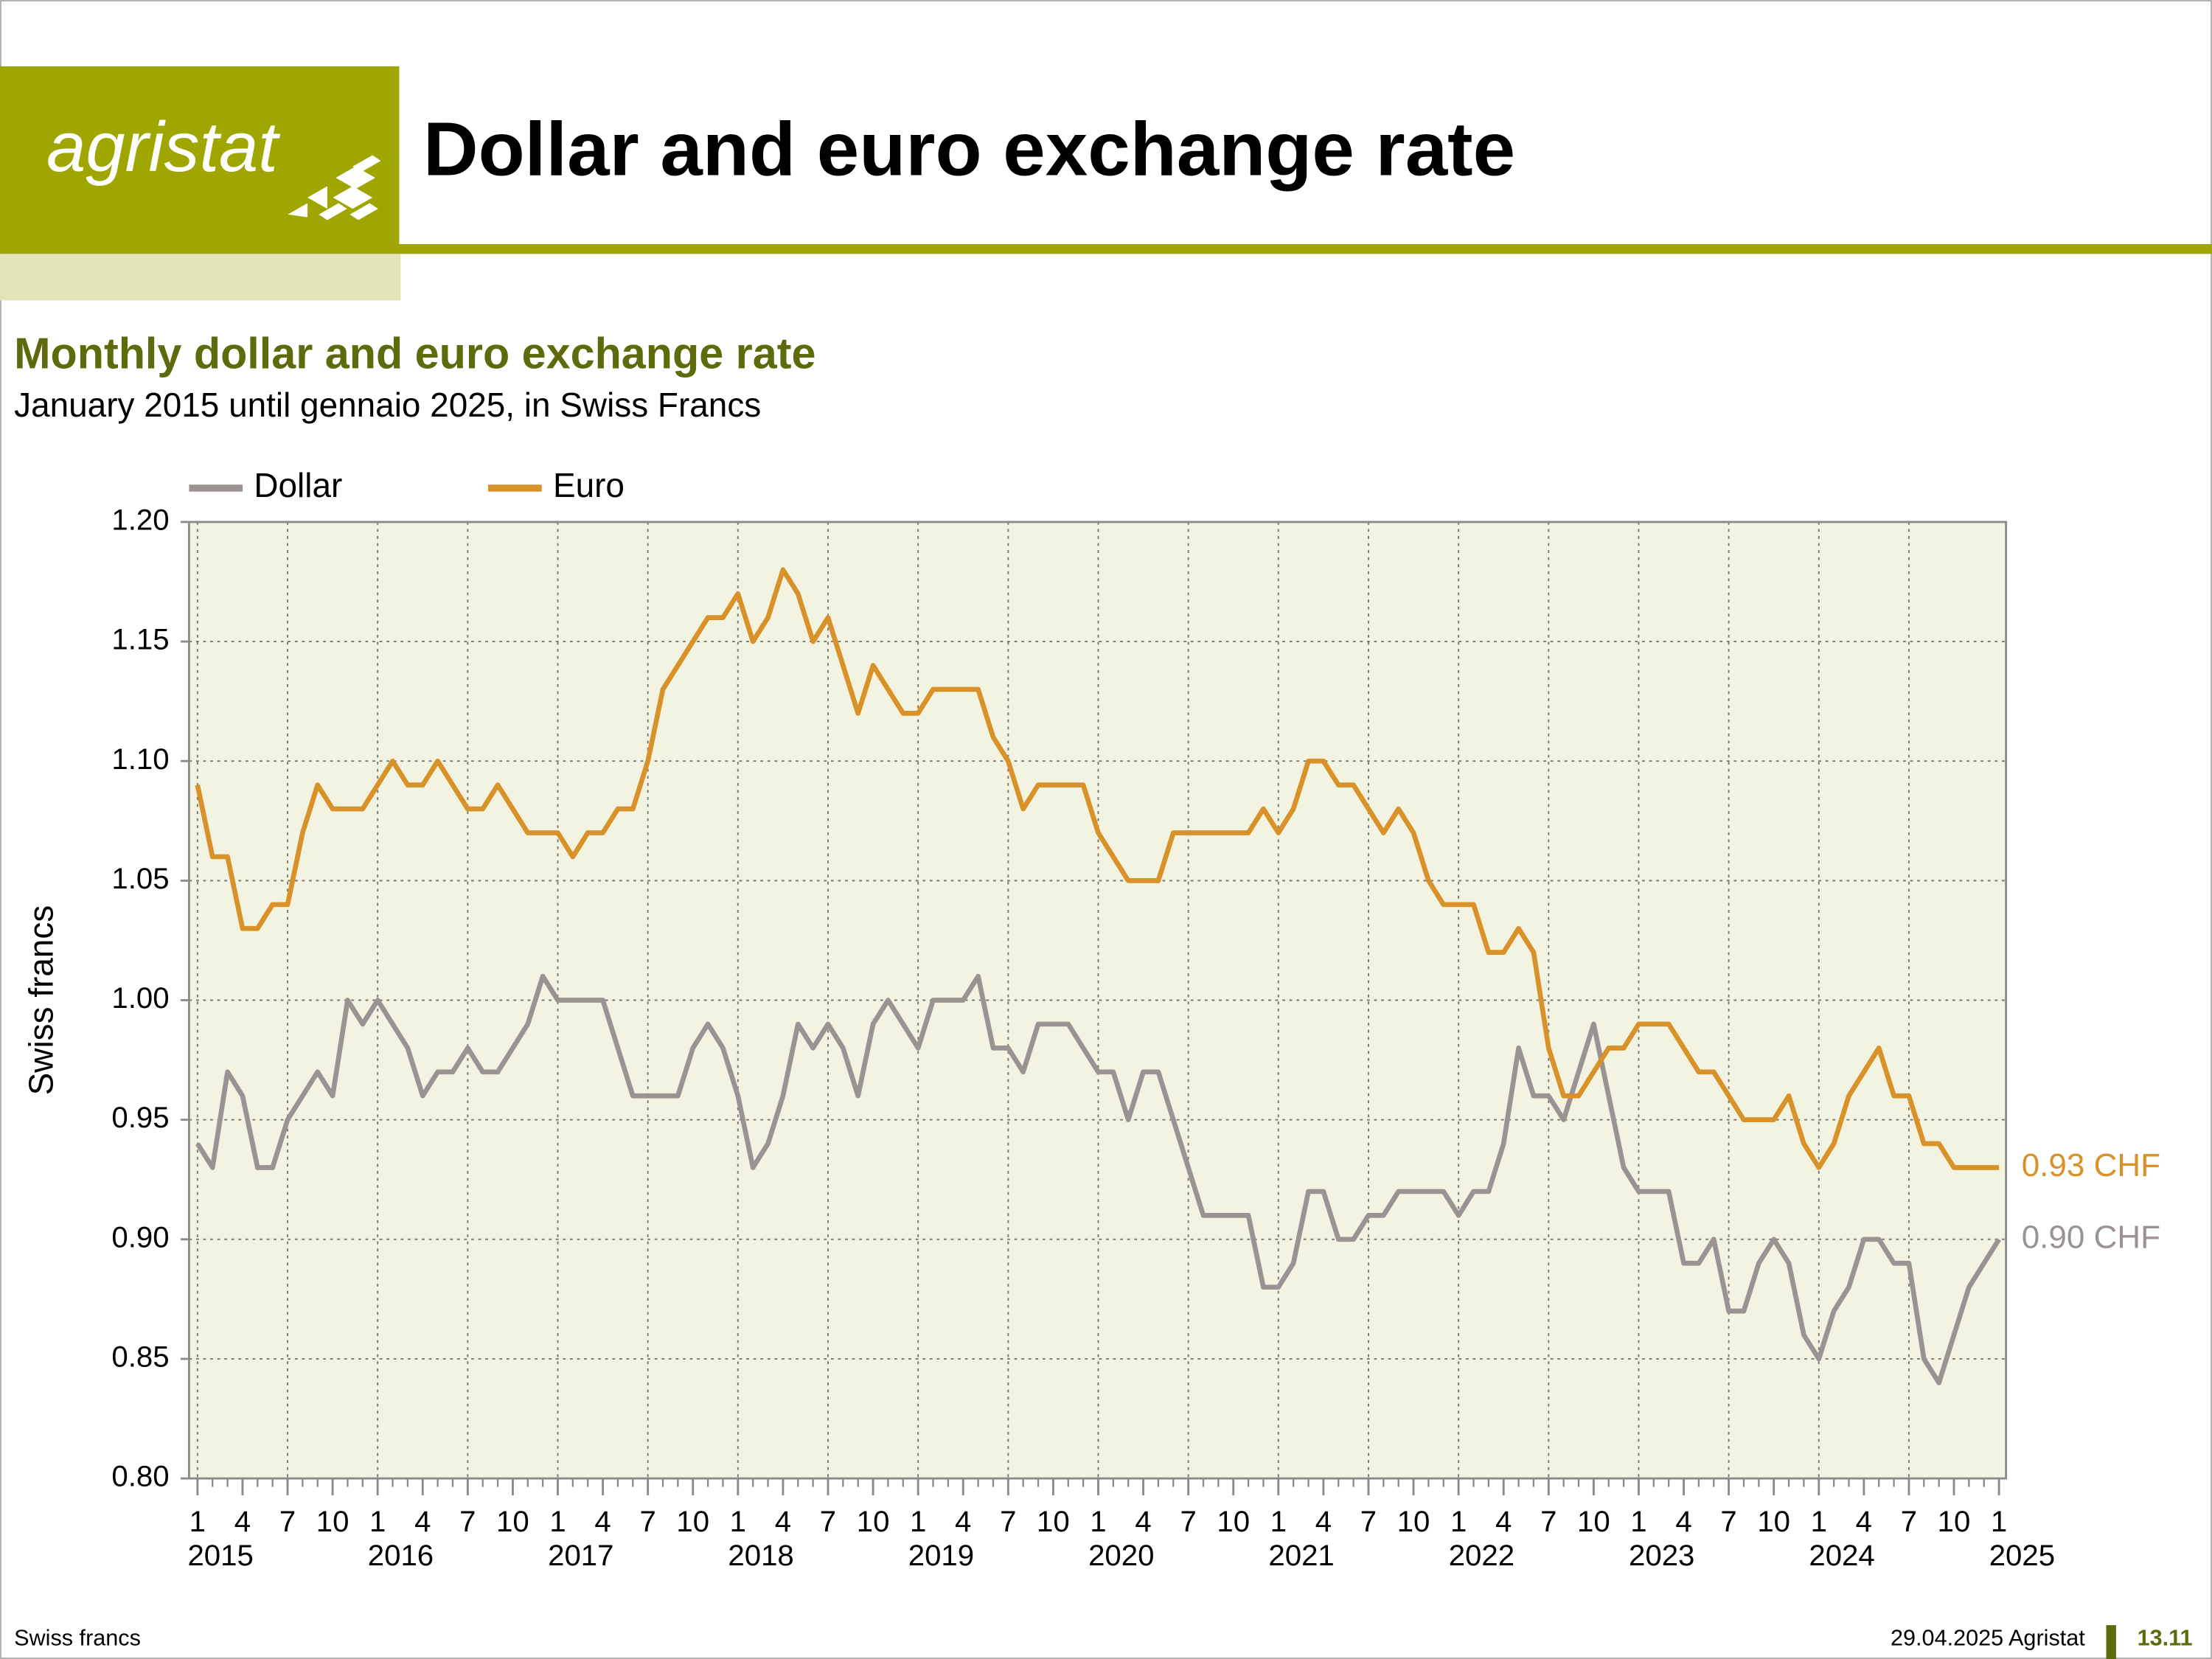 The height and width of the screenshot is (1659, 2212). Describe the element at coordinates (941, 1555) in the screenshot. I see `year-label: 2019` at that location.